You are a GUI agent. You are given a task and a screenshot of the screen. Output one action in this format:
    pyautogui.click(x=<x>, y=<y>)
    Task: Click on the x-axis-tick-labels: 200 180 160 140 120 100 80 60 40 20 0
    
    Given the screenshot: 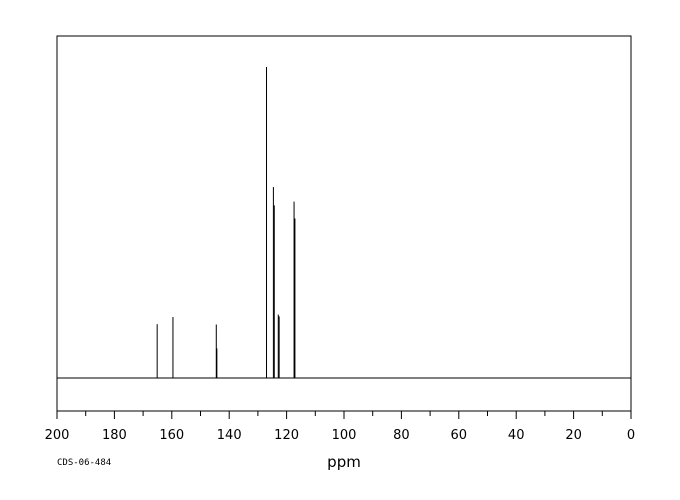 What is the action you would take?
    pyautogui.click(x=340, y=435)
    